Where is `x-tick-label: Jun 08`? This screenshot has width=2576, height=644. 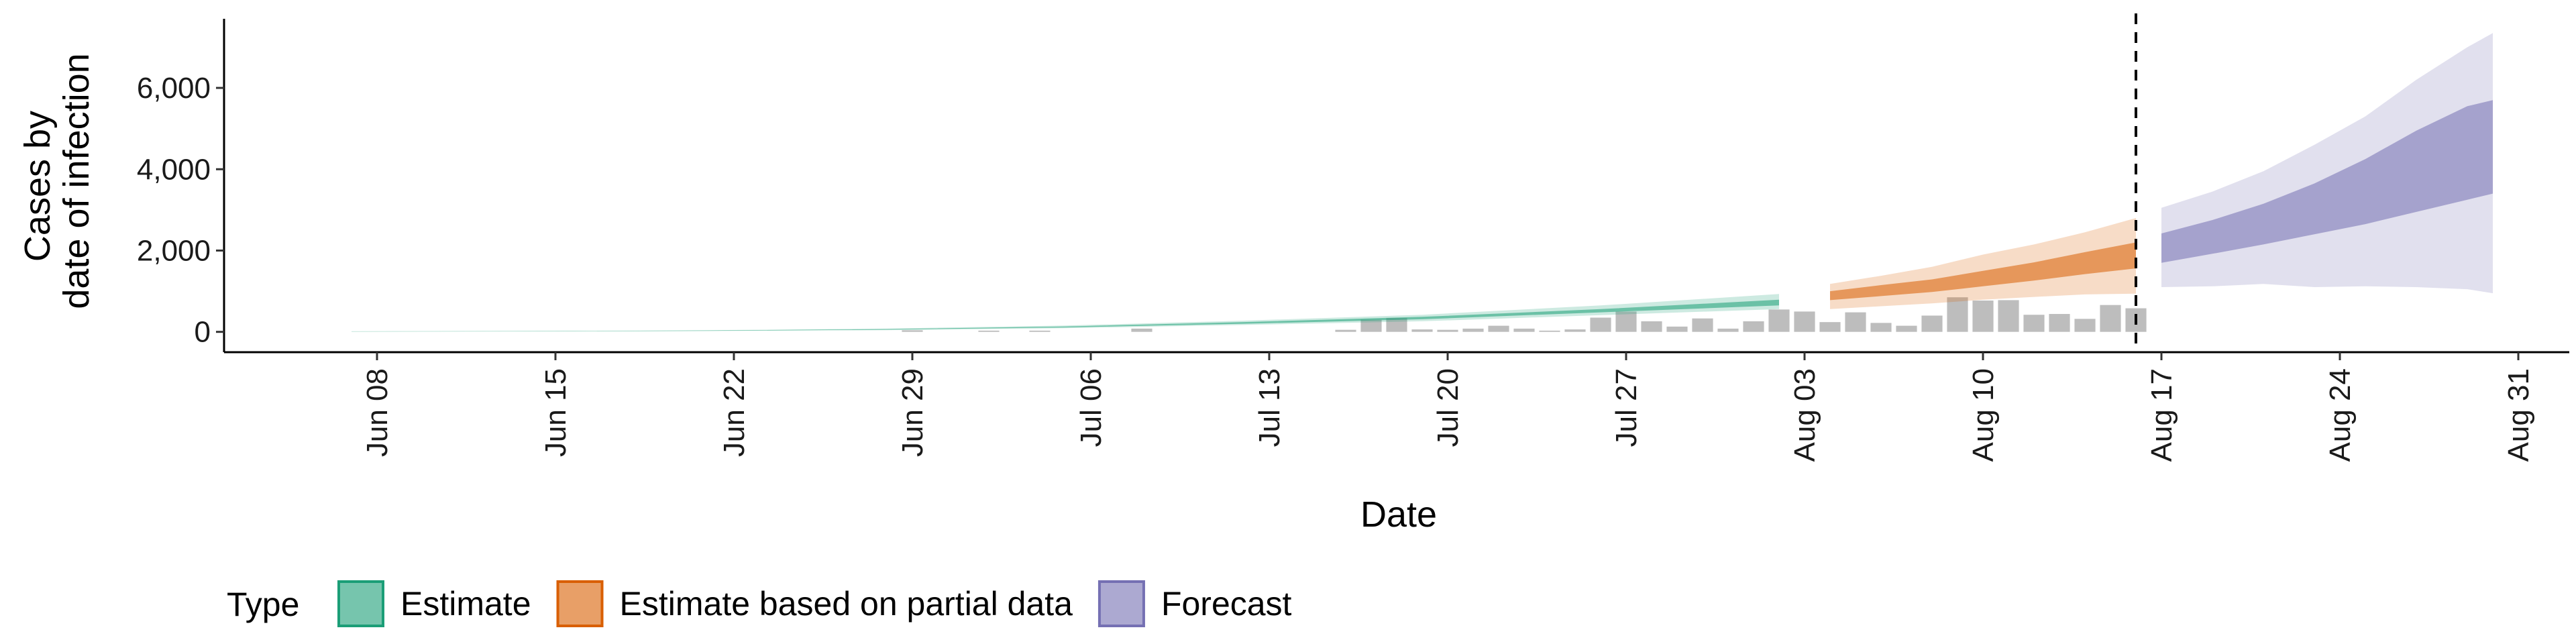 x-tick-label: Jun 08 is located at coordinates (377, 412).